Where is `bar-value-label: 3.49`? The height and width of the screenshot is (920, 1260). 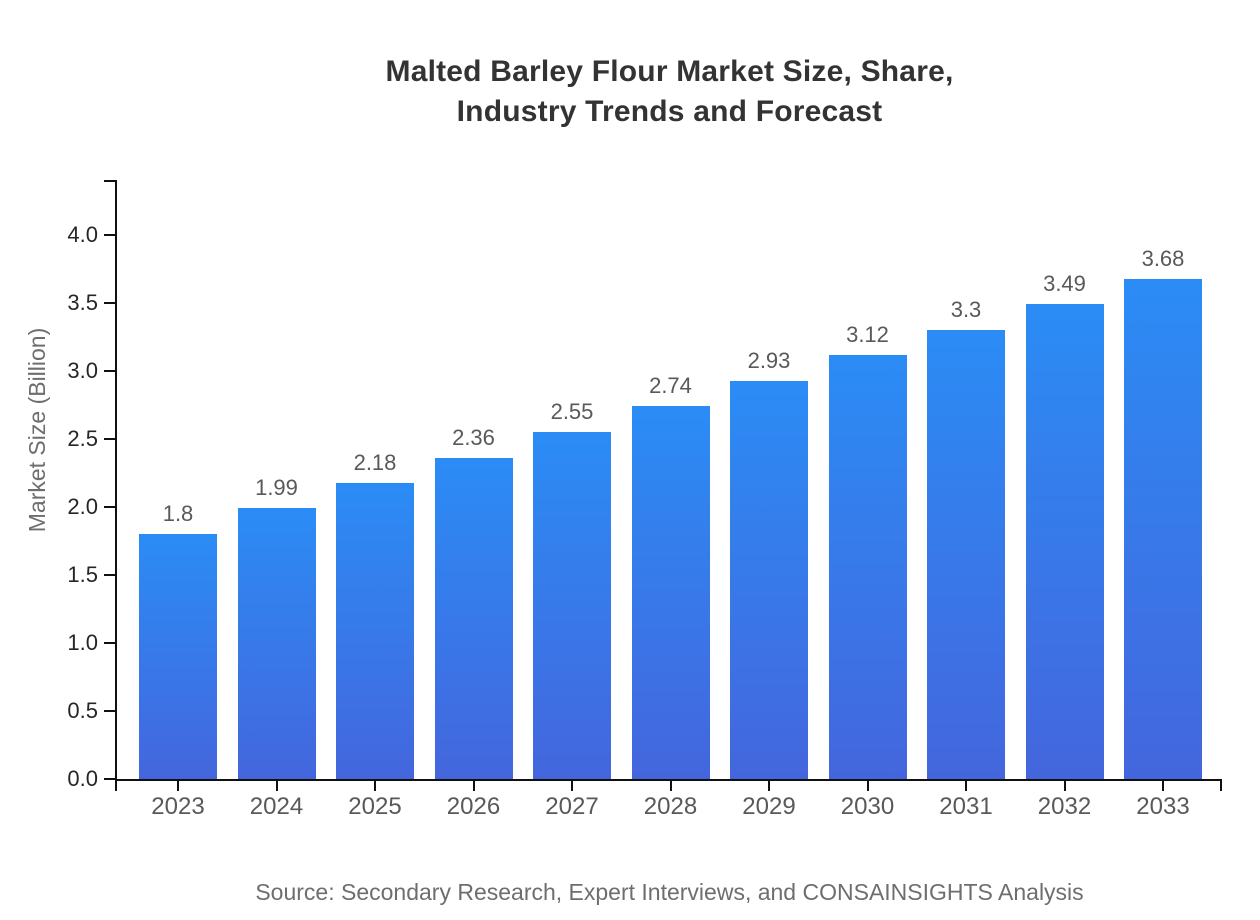 bar-value-label: 3.49 is located at coordinates (1064, 284).